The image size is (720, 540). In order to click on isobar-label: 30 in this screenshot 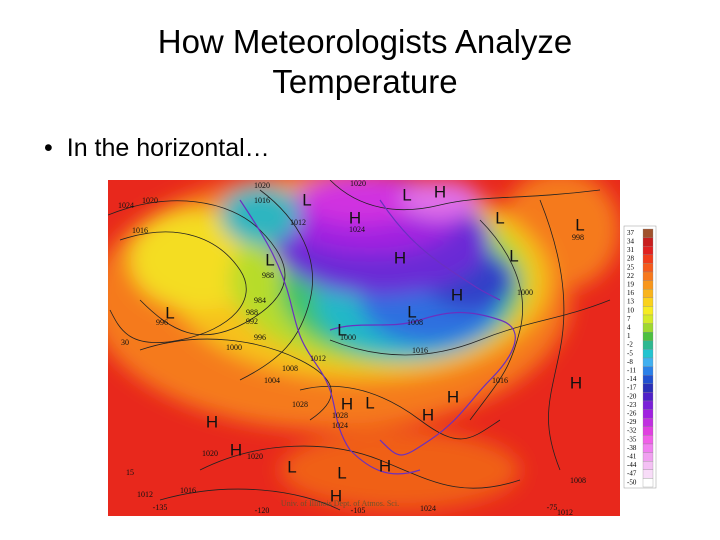, I will do `click(125, 342)`.